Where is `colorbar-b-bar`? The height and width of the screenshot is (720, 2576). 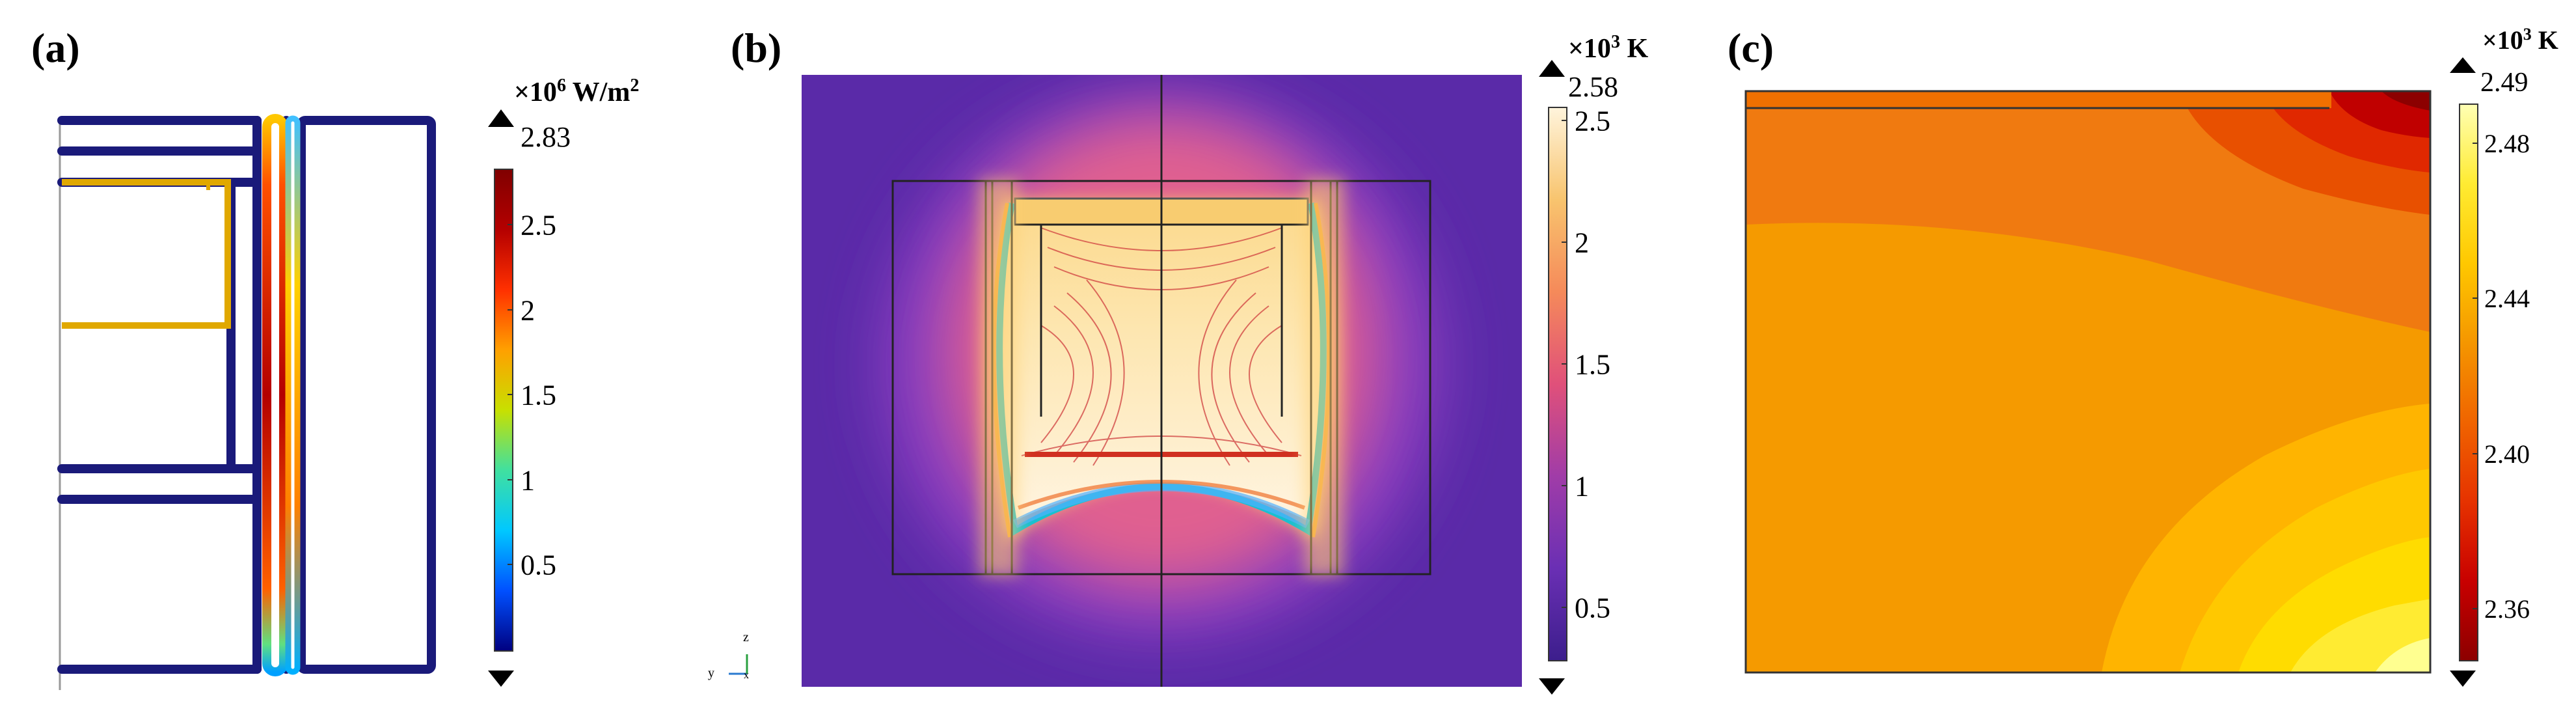 colorbar-b-bar is located at coordinates (1557, 384).